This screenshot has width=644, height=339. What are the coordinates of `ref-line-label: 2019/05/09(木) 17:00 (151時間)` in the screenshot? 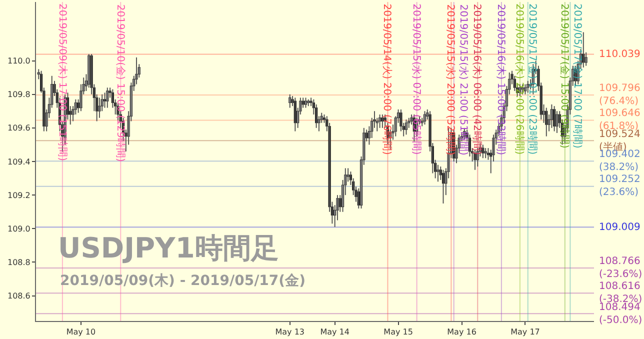 It's located at (62, 83).